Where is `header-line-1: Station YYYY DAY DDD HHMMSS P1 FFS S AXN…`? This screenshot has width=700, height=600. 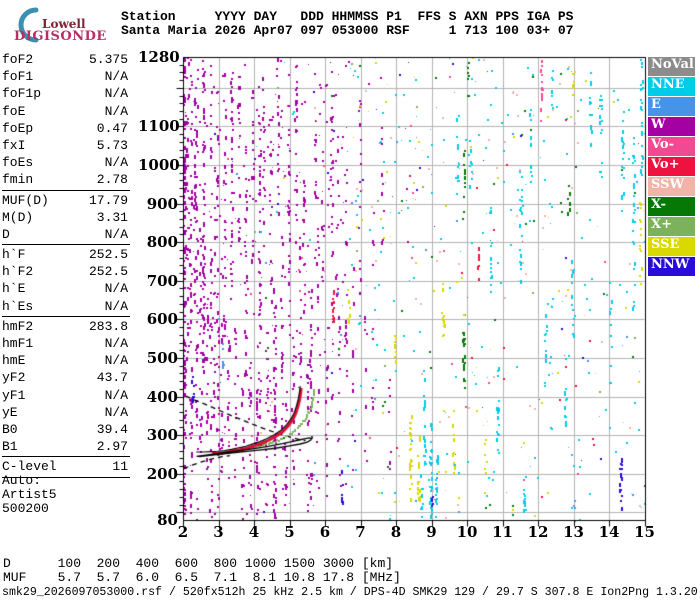 header-line-1: Station YYYY DAY DDD HHMMSS P1 FFS S AXN… is located at coordinates (347, 16).